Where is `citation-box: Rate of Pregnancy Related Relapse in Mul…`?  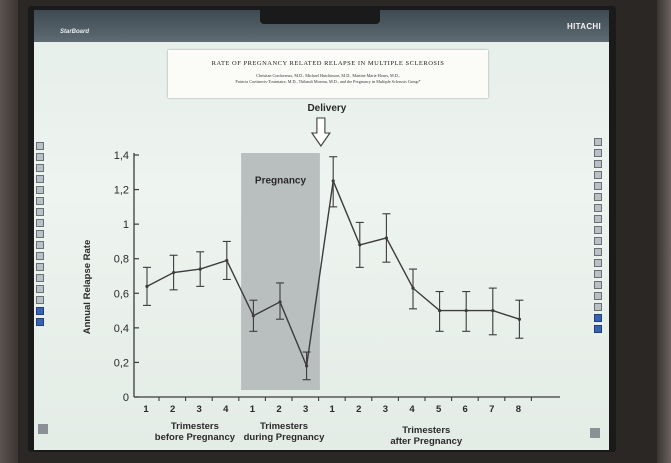
citation-box: Rate of Pregnancy Related Relapse in Mul… is located at coordinates (328, 74).